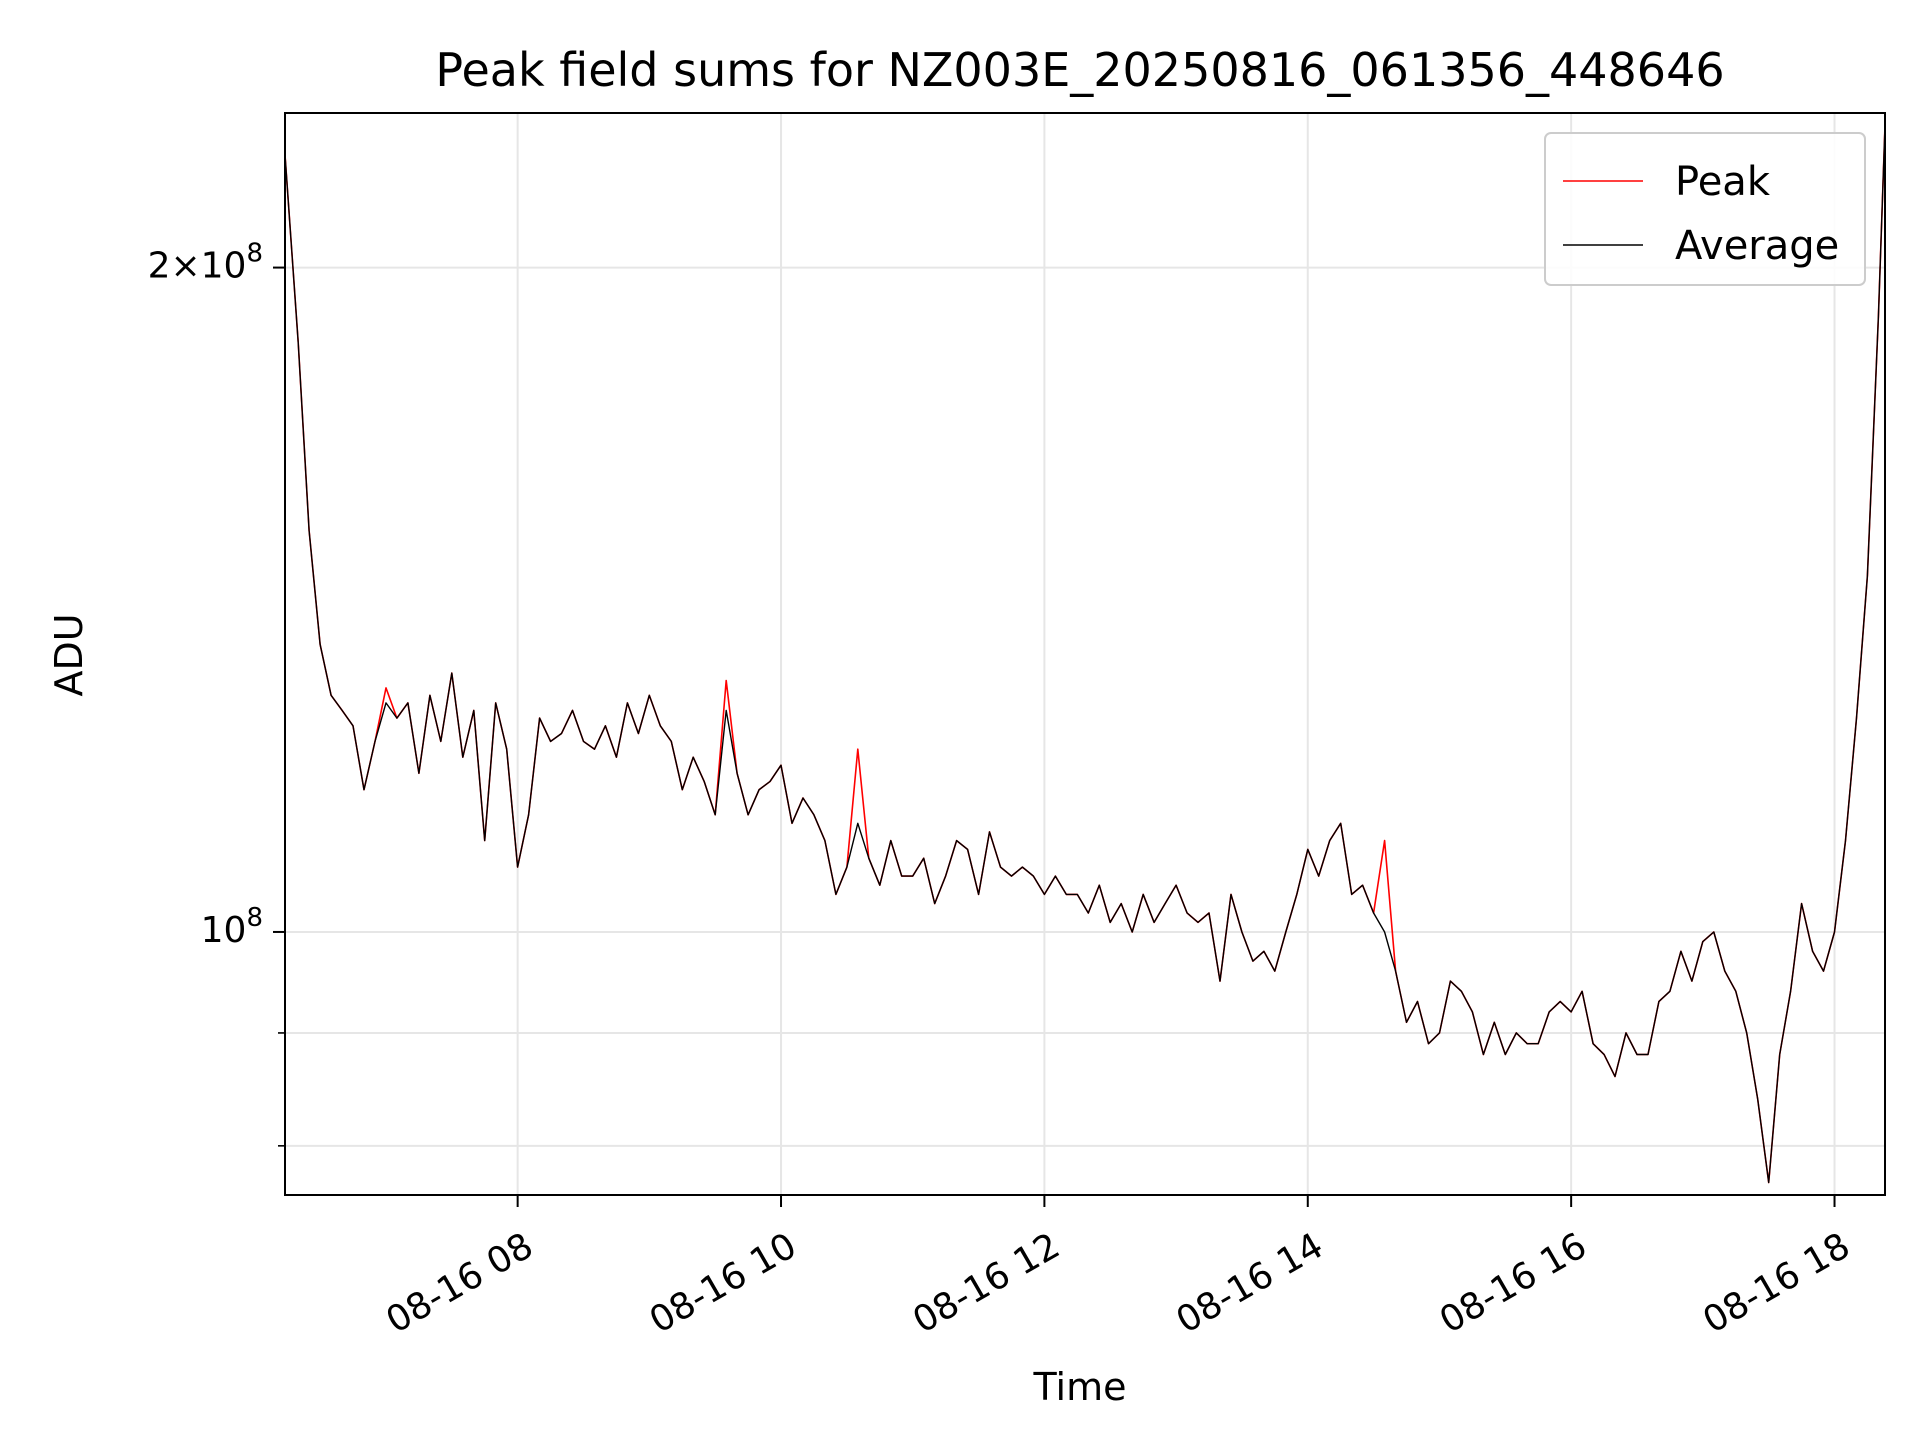 Image resolution: width=1920 pixels, height=1440 pixels. I want to click on legend: Peak Average, so click(1705, 209).